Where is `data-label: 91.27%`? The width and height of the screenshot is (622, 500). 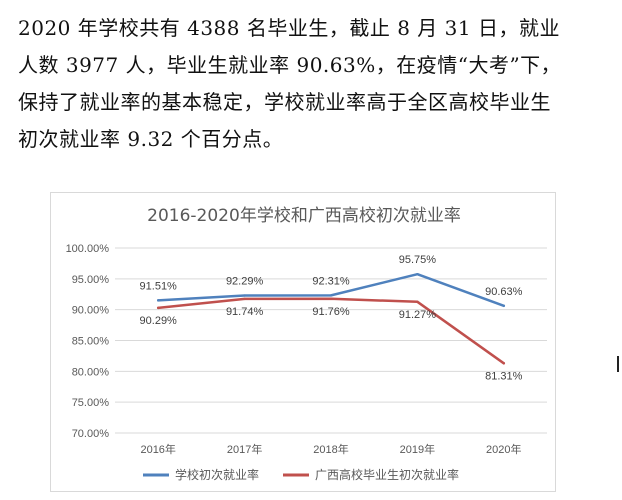 data-label: 91.27% is located at coordinates (418, 315).